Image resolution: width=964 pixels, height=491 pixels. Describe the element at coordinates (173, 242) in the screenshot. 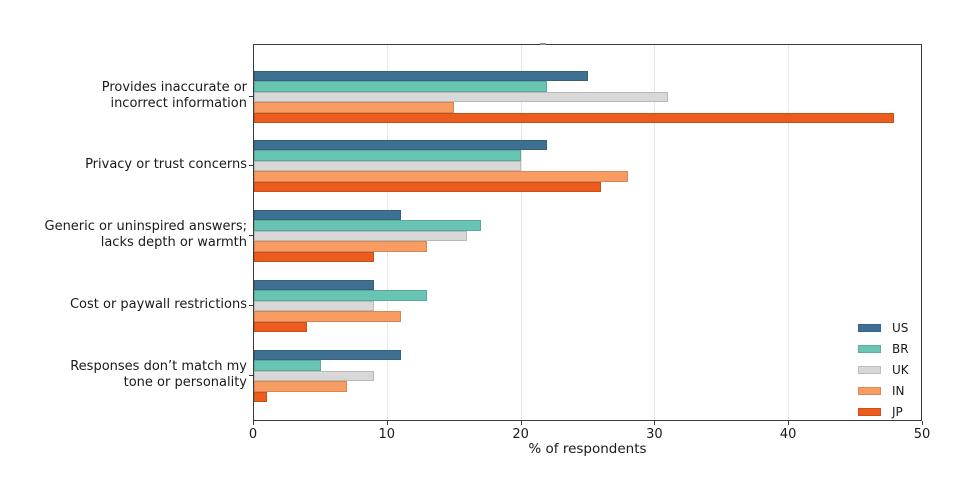

I see `category-label-line: lacks depth or warmth` at that location.